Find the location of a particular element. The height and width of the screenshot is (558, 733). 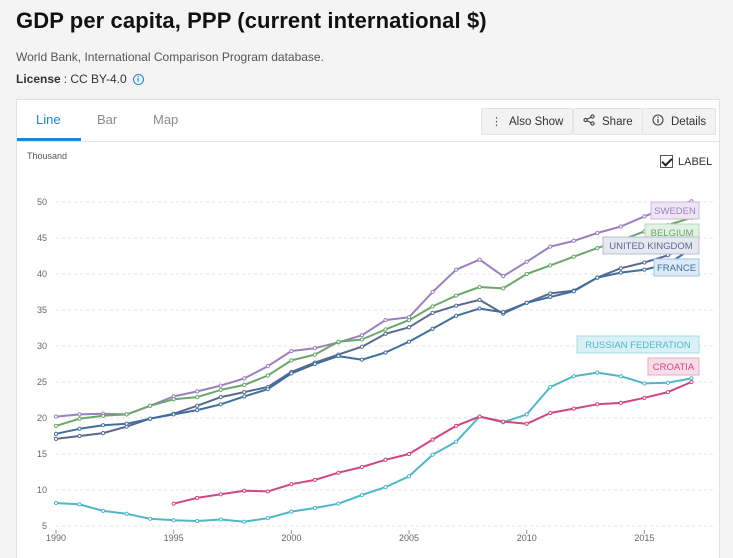

y-tick-label: 30 is located at coordinates (42, 346).